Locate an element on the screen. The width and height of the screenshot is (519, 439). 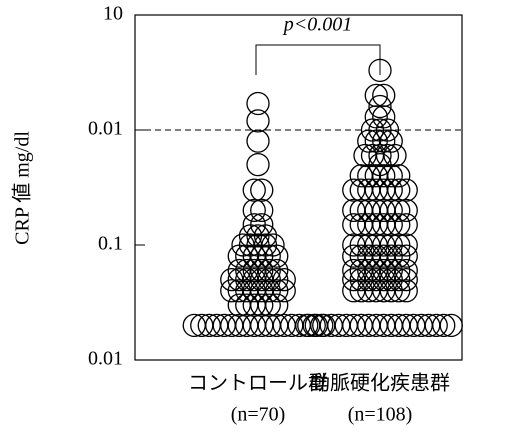
y-tick-label: 10 is located at coordinates (113, 14).